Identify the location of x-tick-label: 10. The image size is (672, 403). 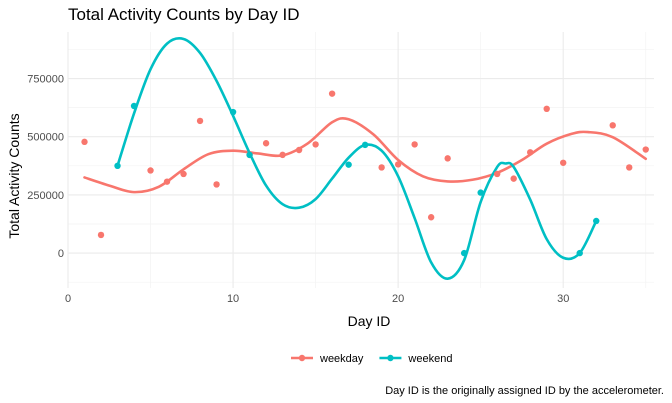
(233, 299).